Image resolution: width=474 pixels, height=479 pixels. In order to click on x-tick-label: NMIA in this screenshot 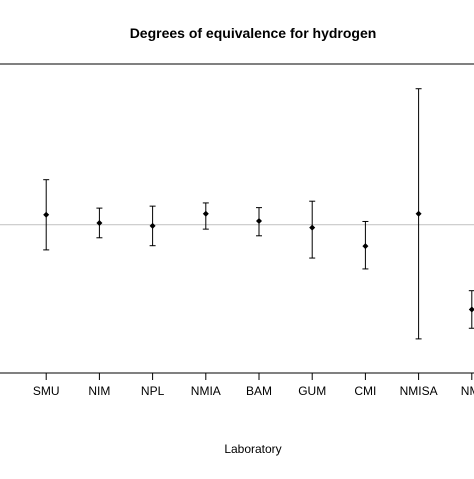, I will do `click(206, 391)`.